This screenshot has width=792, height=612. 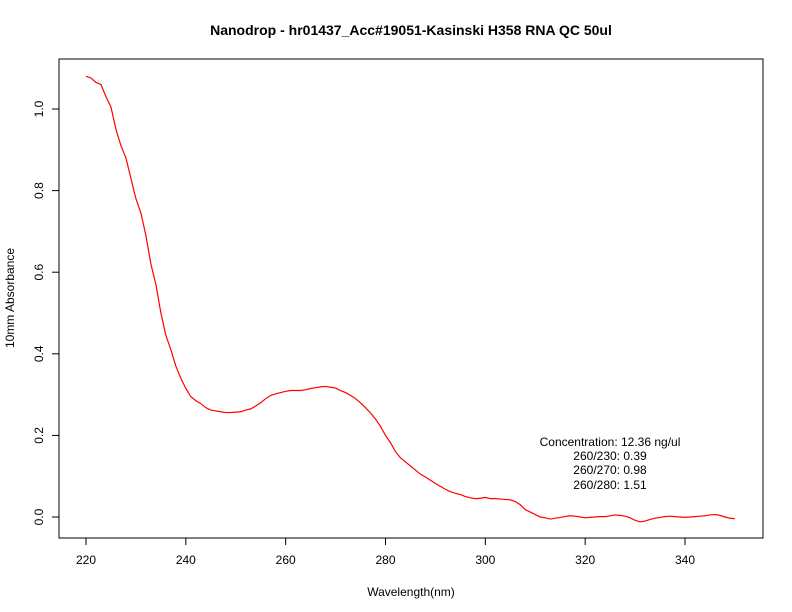 I want to click on ratio-260-270-text: 260/270: 0.98, so click(x=610, y=470).